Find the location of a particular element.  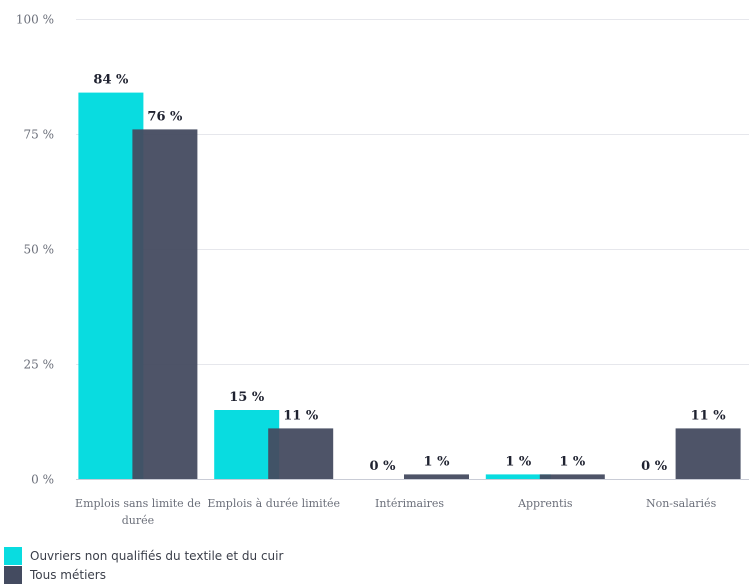

data-label: 84 % is located at coordinates (111, 80).